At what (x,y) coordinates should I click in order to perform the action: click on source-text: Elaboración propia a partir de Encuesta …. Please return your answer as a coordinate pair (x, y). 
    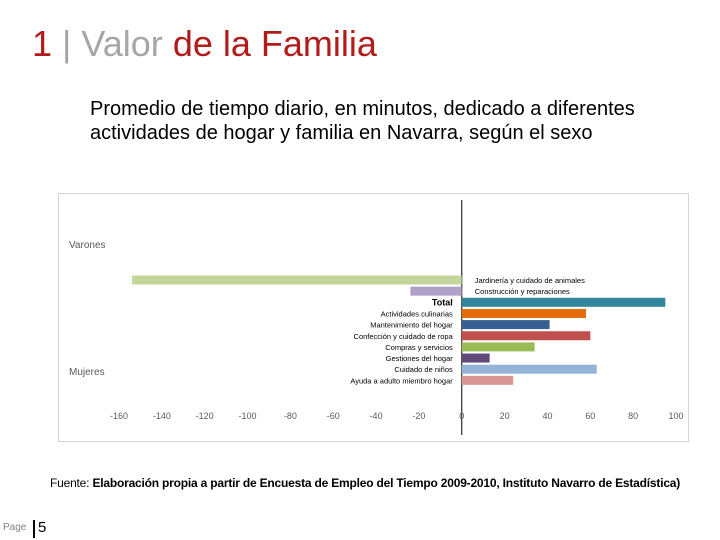
    Looking at the image, I should click on (386, 483).